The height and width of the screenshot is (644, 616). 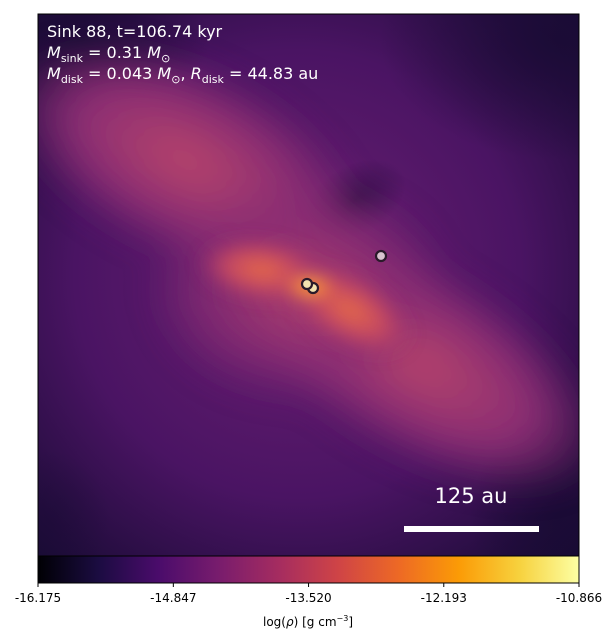 I want to click on header-line-3: Mdisk = 0.043 M⊙, Rdisk = 44.83 au, so click(x=182, y=75).